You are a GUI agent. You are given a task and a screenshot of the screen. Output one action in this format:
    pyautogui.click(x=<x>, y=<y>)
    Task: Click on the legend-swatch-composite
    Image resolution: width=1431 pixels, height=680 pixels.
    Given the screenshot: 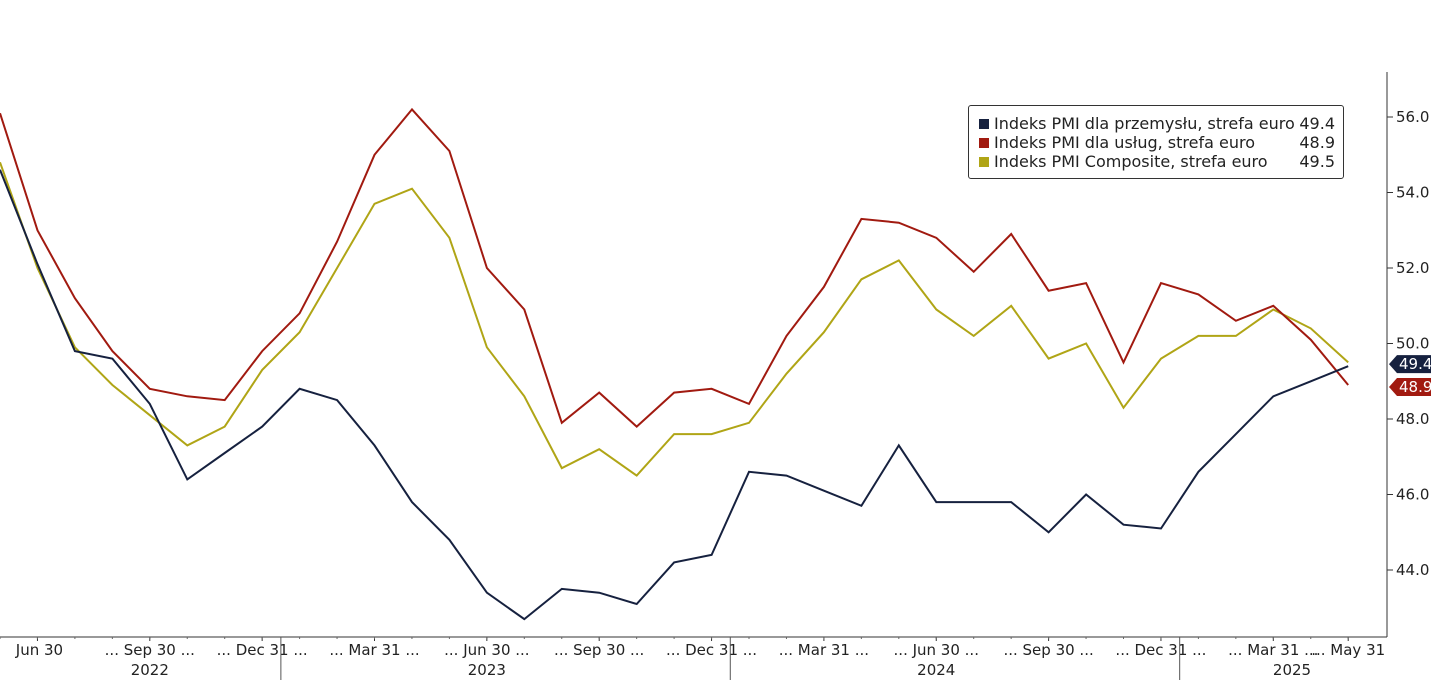 What is the action you would take?
    pyautogui.click(x=984, y=161)
    